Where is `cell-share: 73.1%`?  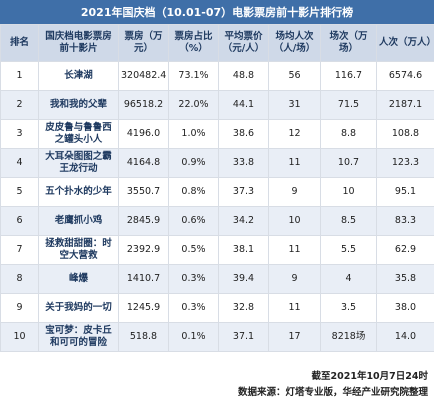
cell-share: 73.1% is located at coordinates (193, 76).